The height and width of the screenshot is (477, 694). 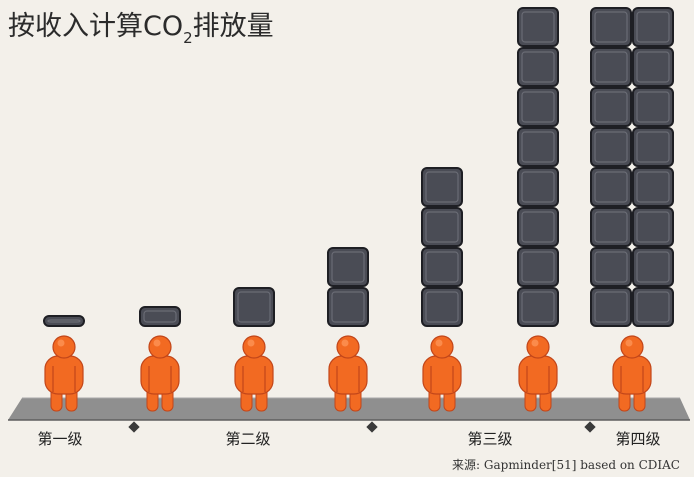 I want to click on people-row, so click(x=348, y=373).